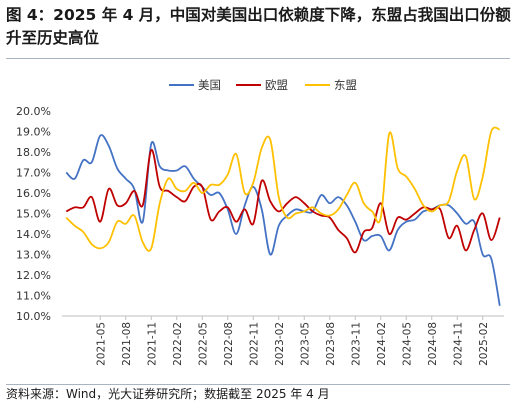  Describe the element at coordinates (33, 275) in the screenshot. I see `y-tick-label: 12.0%` at that location.